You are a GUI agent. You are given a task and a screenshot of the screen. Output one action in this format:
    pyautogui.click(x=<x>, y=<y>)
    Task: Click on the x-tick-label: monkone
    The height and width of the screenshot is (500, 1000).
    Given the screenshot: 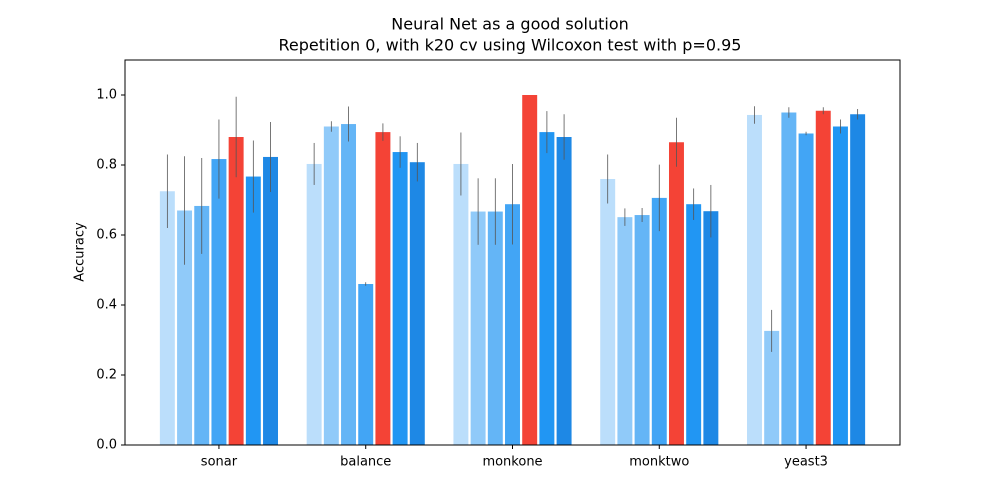 What is the action you would take?
    pyautogui.click(x=512, y=462)
    